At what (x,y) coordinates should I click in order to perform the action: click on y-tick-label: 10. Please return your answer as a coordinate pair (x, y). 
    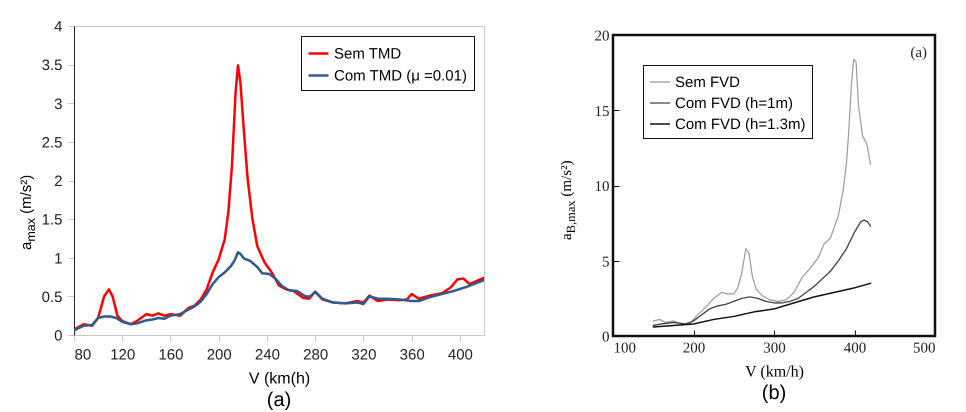
    Looking at the image, I should click on (602, 187).